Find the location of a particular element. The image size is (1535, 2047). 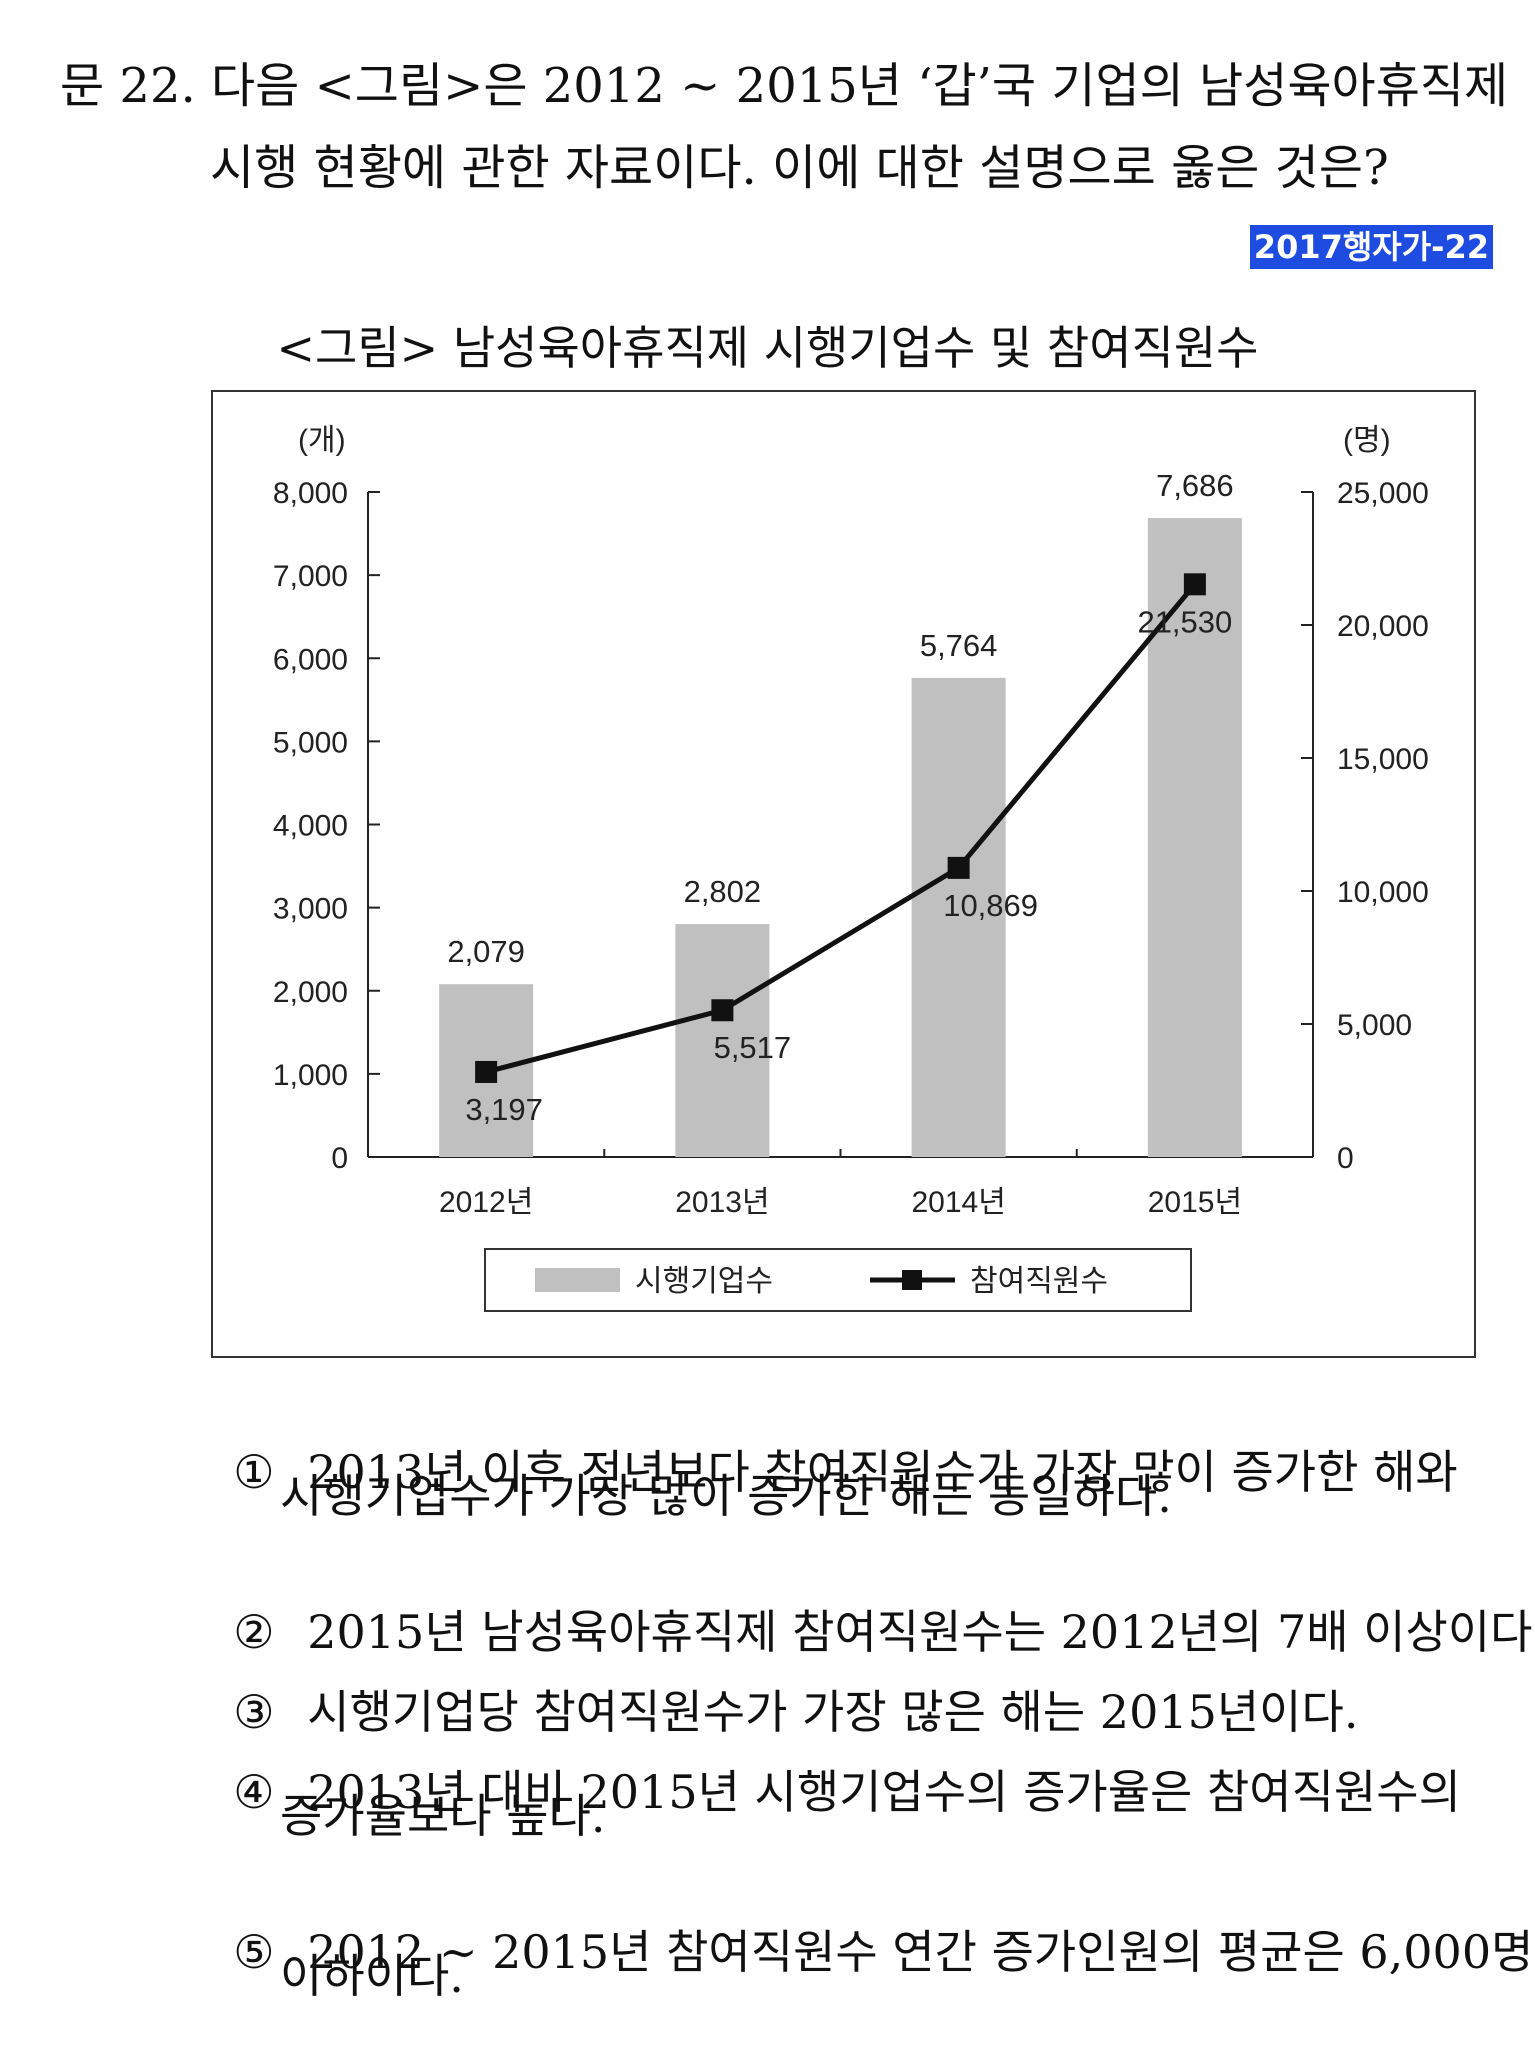

option-1-line-2: 시행기업수가 가장 많이 증가한 해는 동일하다. is located at coordinates (726, 1496).